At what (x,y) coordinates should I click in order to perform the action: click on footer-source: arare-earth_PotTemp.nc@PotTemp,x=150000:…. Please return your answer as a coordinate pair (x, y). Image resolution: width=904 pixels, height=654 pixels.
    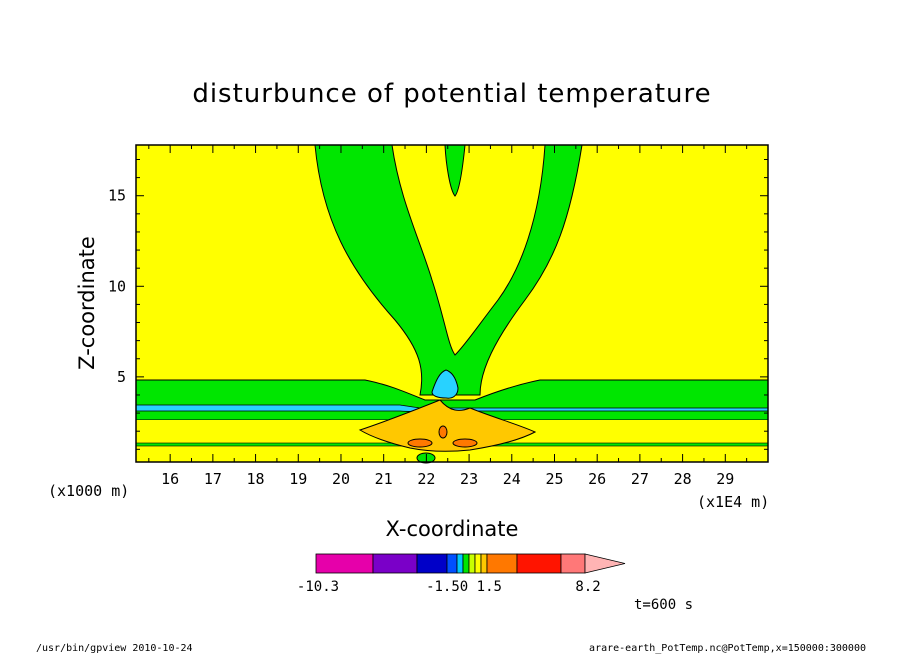
    Looking at the image, I should click on (727, 648).